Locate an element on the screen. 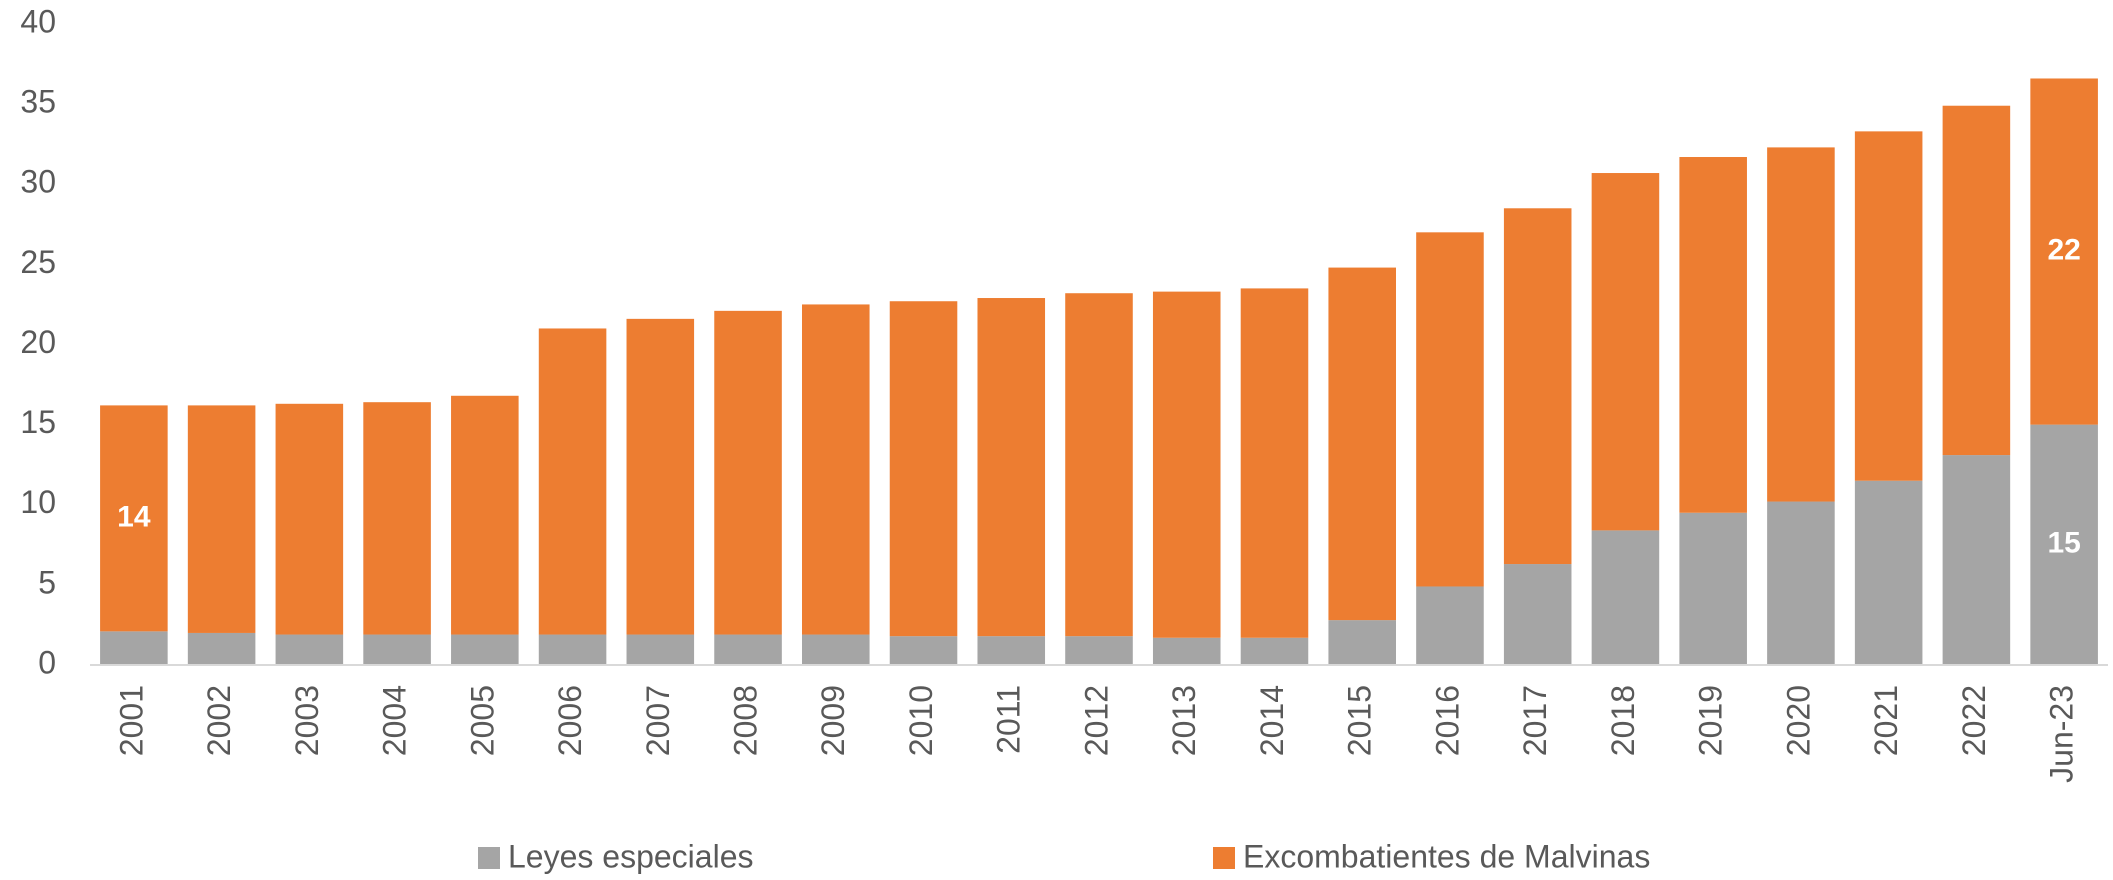 The image size is (2113, 880). x-tick-label: 2021 is located at coordinates (1886, 720).